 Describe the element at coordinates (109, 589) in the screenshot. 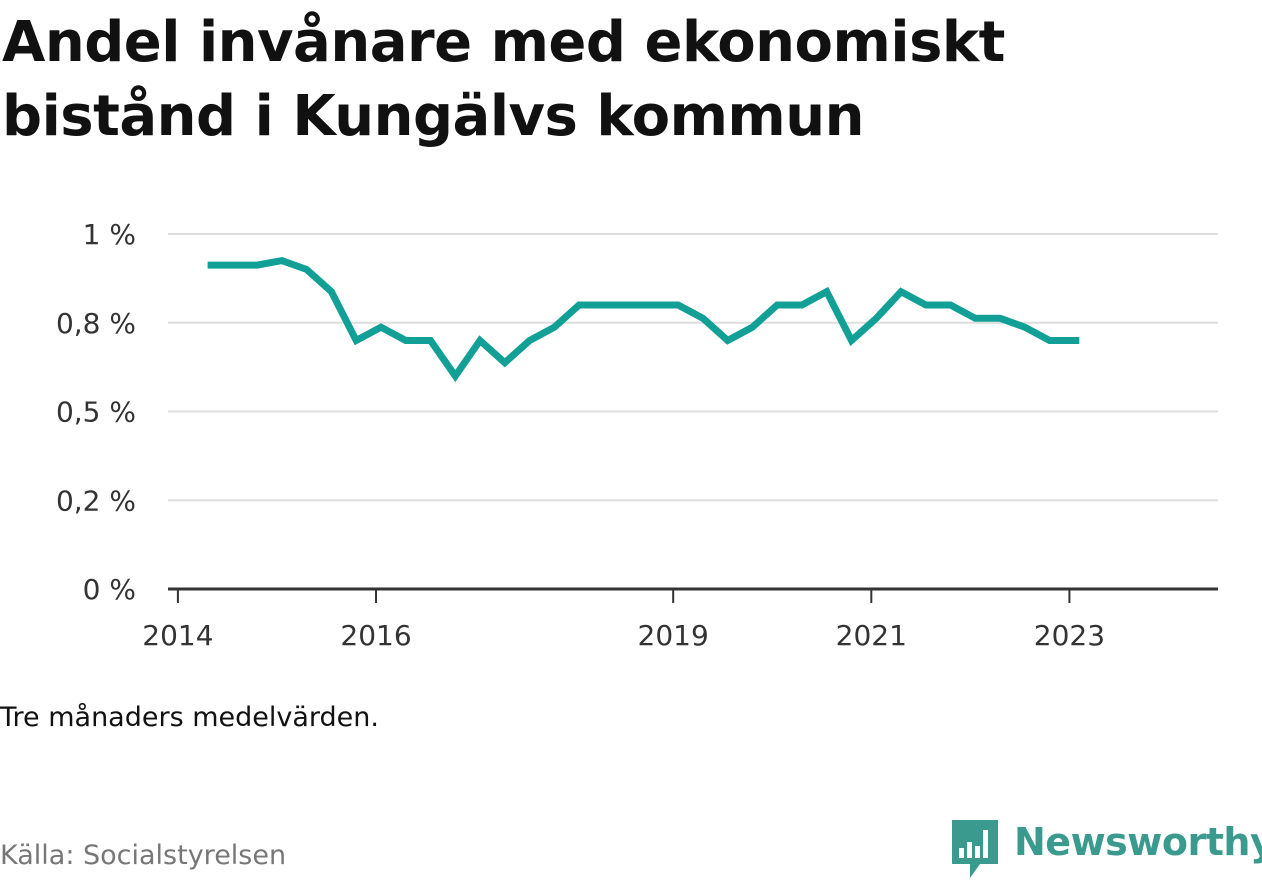

I see `y-tick-label: 0 %` at that location.